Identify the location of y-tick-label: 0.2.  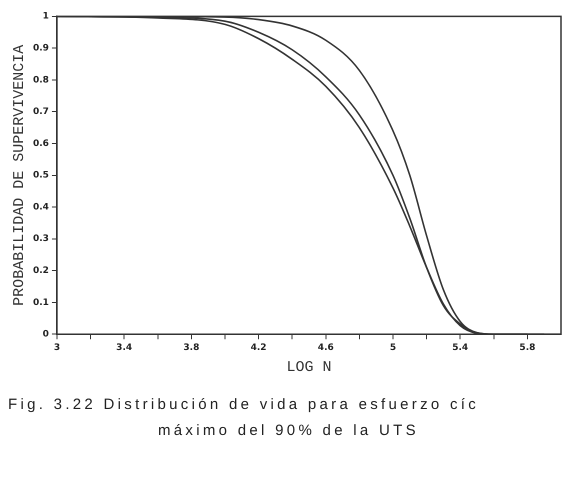
(40, 271).